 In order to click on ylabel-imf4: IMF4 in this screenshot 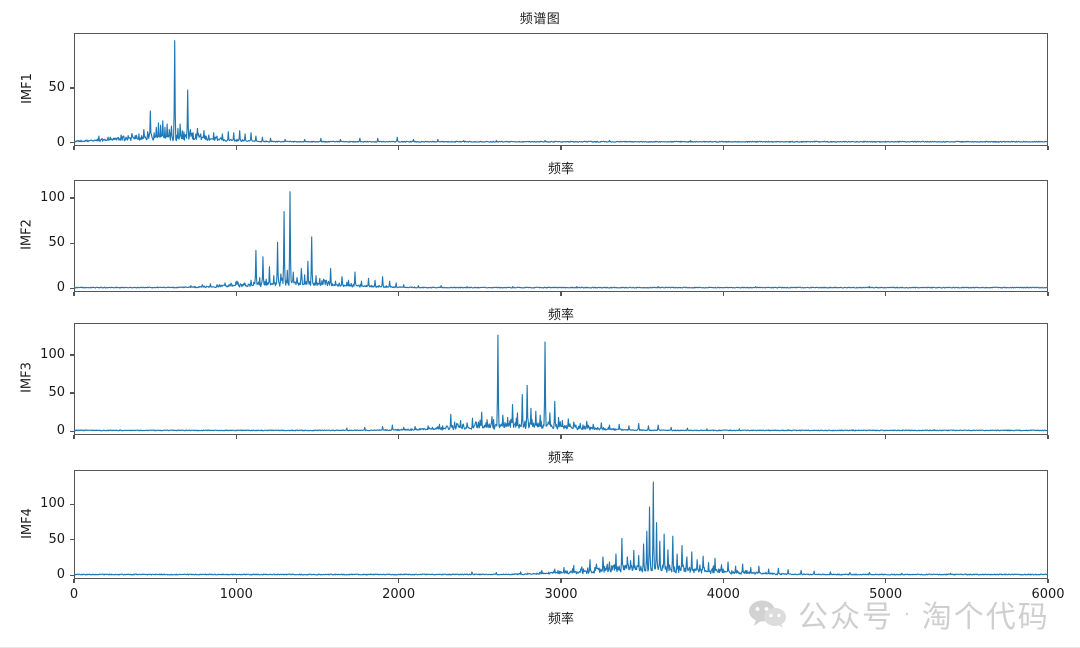, I will do `click(27, 523)`.